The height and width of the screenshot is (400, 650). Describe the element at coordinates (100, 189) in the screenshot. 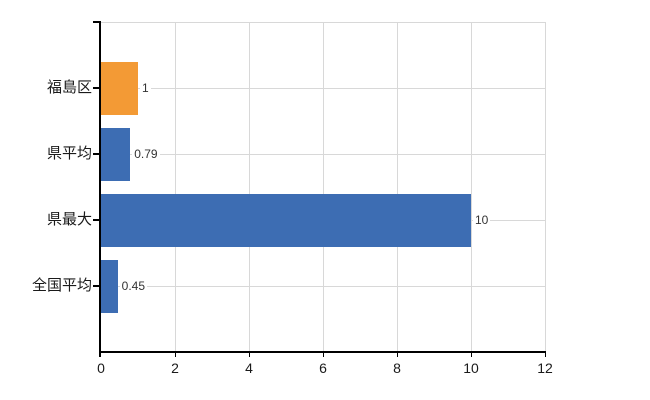

I see `y-axis-line` at that location.